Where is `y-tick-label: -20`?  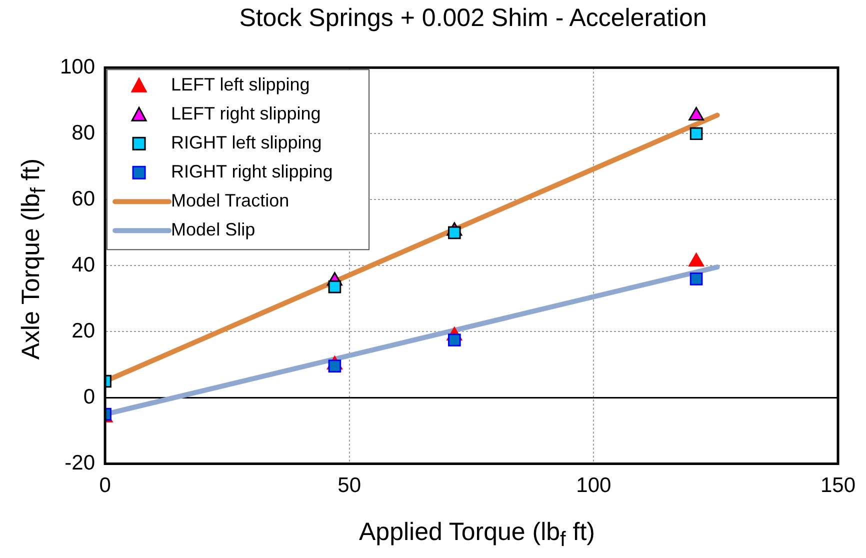
y-tick-label: -20 is located at coordinates (80, 463).